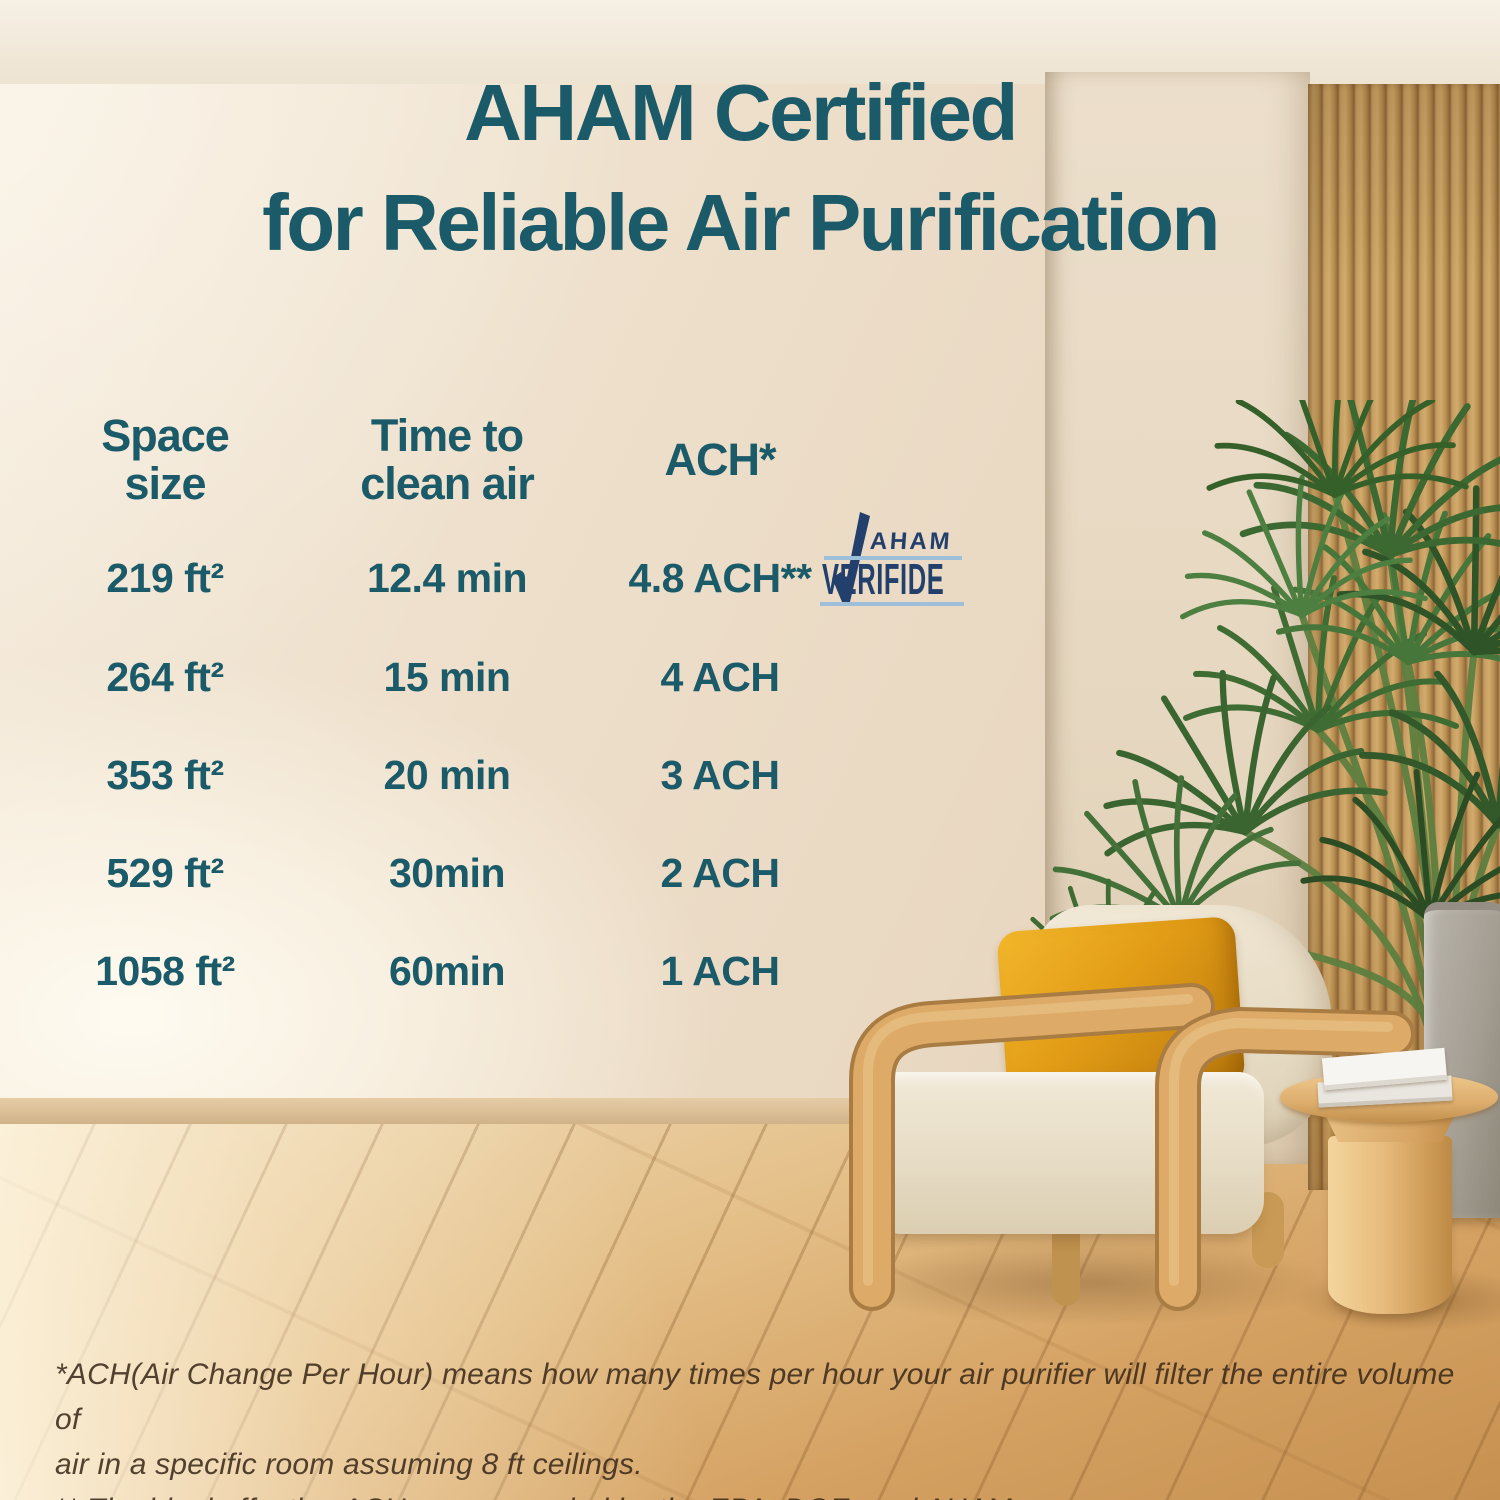 The width and height of the screenshot is (1500, 1500). What do you see at coordinates (893, 558) in the screenshot?
I see `badge-rule-top` at bounding box center [893, 558].